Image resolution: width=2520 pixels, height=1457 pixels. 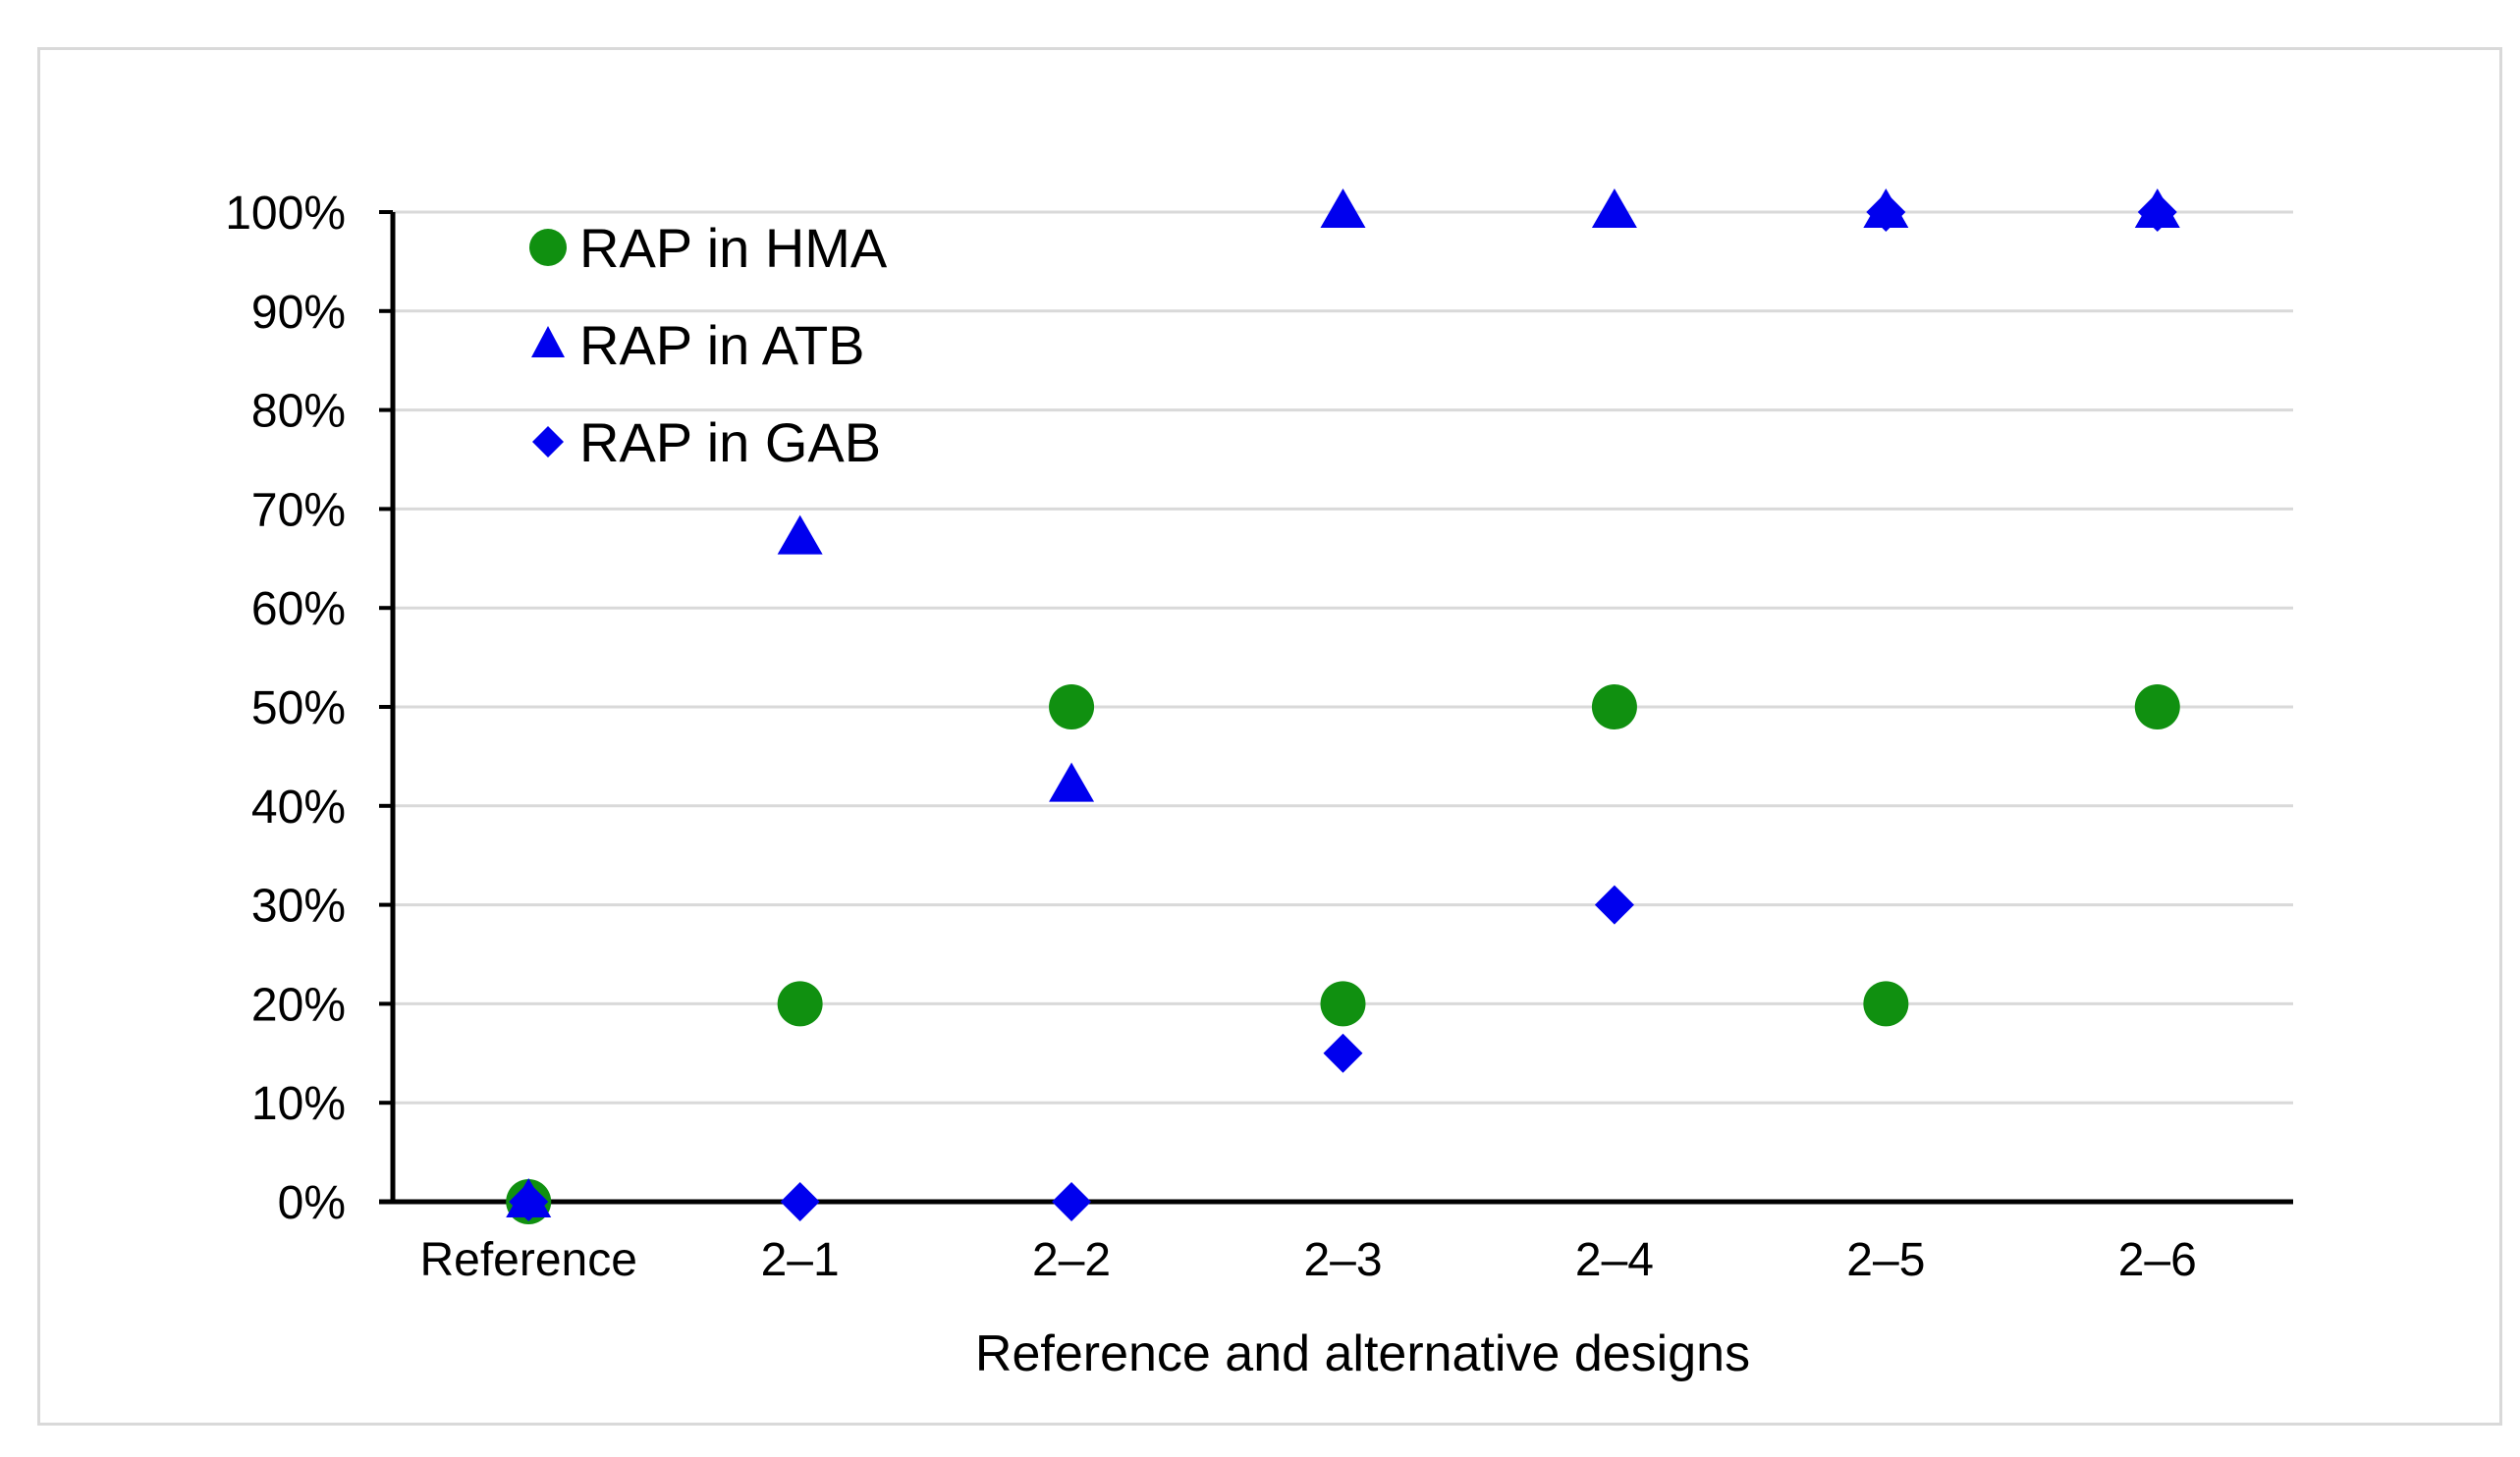 I want to click on y-tick-label: 30%, so click(x=298, y=907).